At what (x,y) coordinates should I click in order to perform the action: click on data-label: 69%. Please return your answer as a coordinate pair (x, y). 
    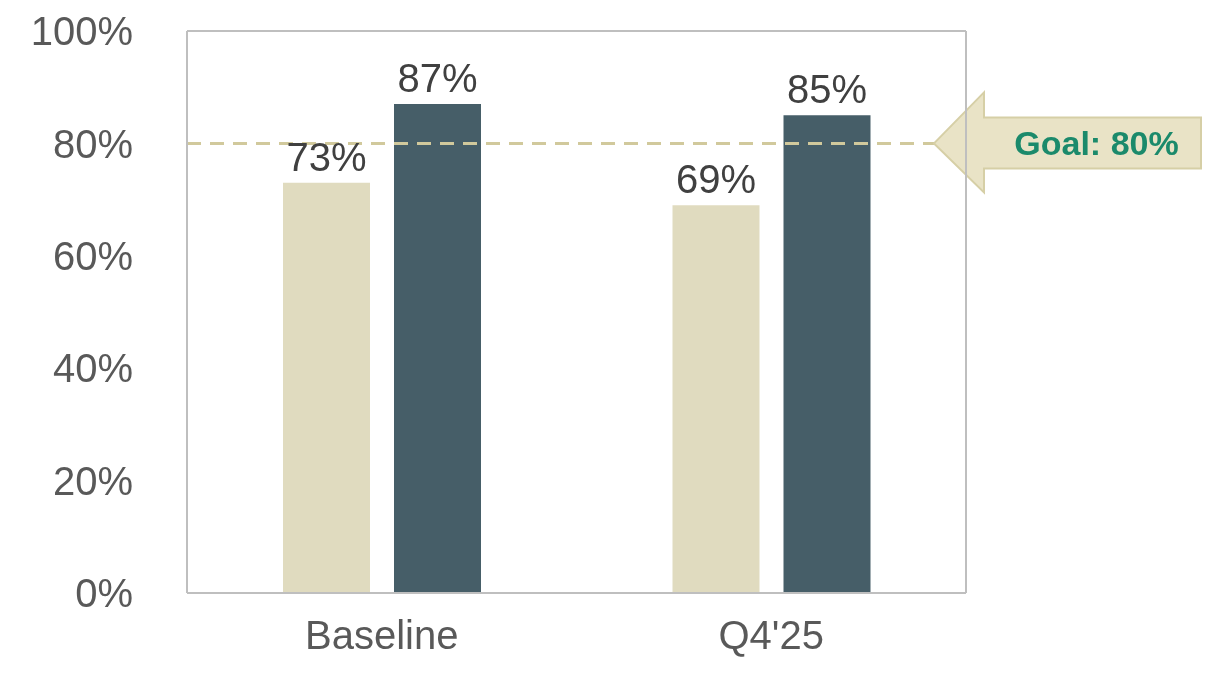
    Looking at the image, I should click on (716, 179).